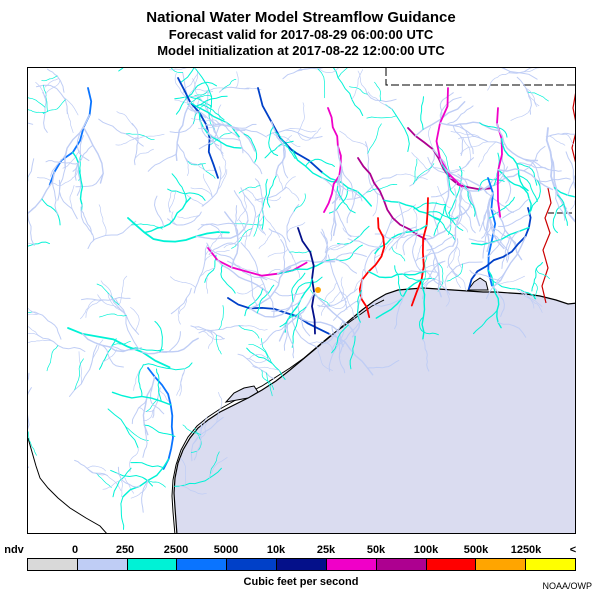 Image resolution: width=602 pixels, height=600 pixels. Describe the element at coordinates (573, 127) in the screenshot. I see `state-border-ar-la` at that location.